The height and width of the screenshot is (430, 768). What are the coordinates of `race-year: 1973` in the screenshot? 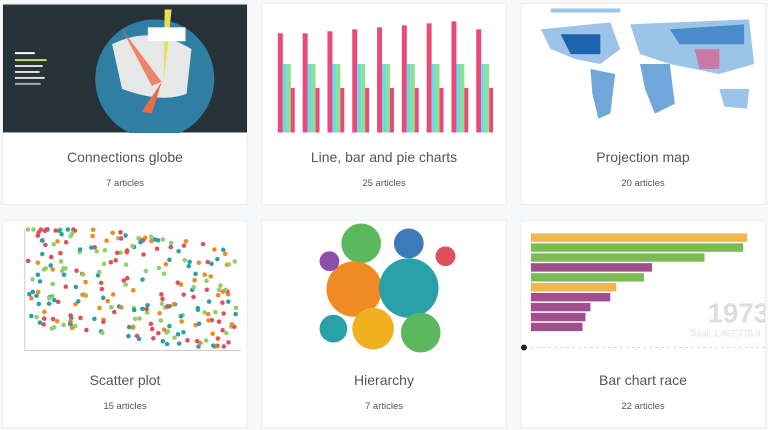 It's located at (736, 313).